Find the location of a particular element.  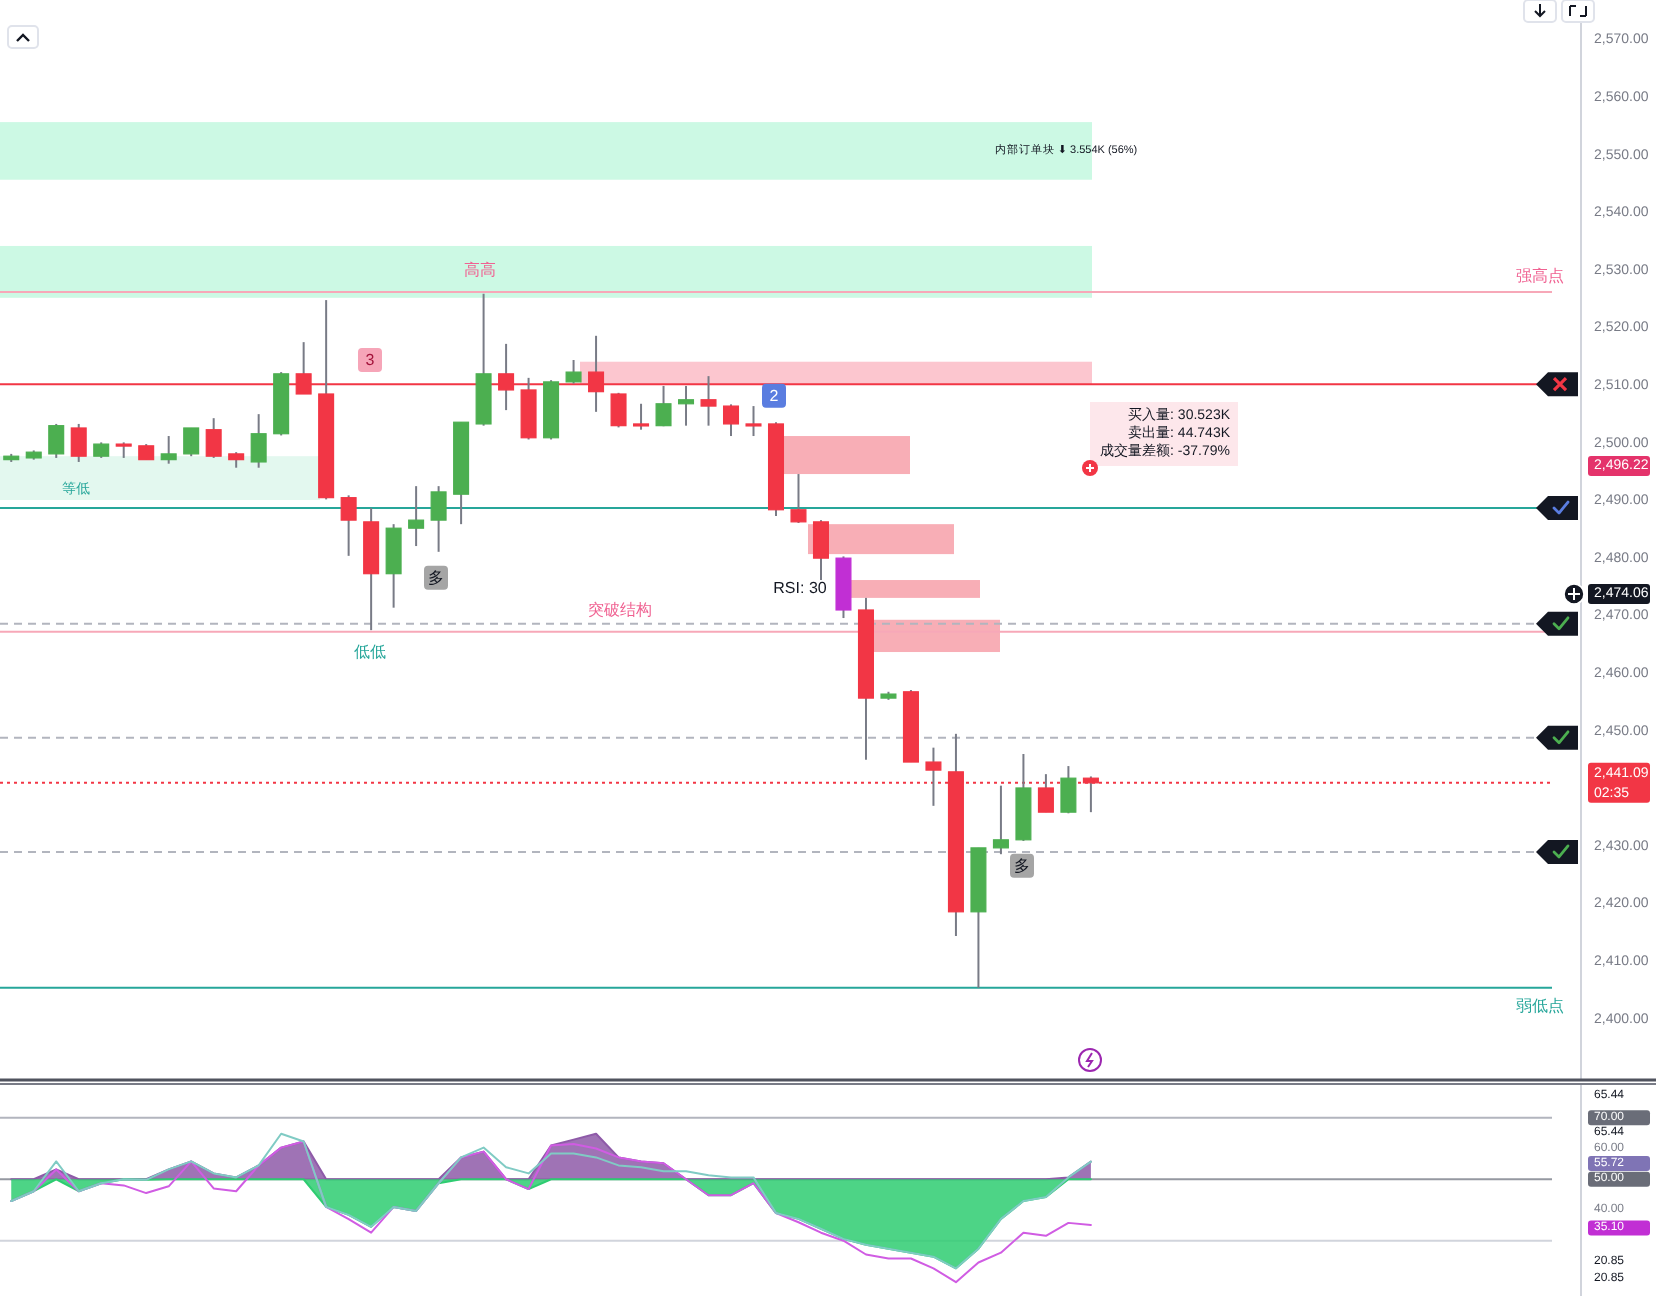

annotation: 2 is located at coordinates (774, 395).